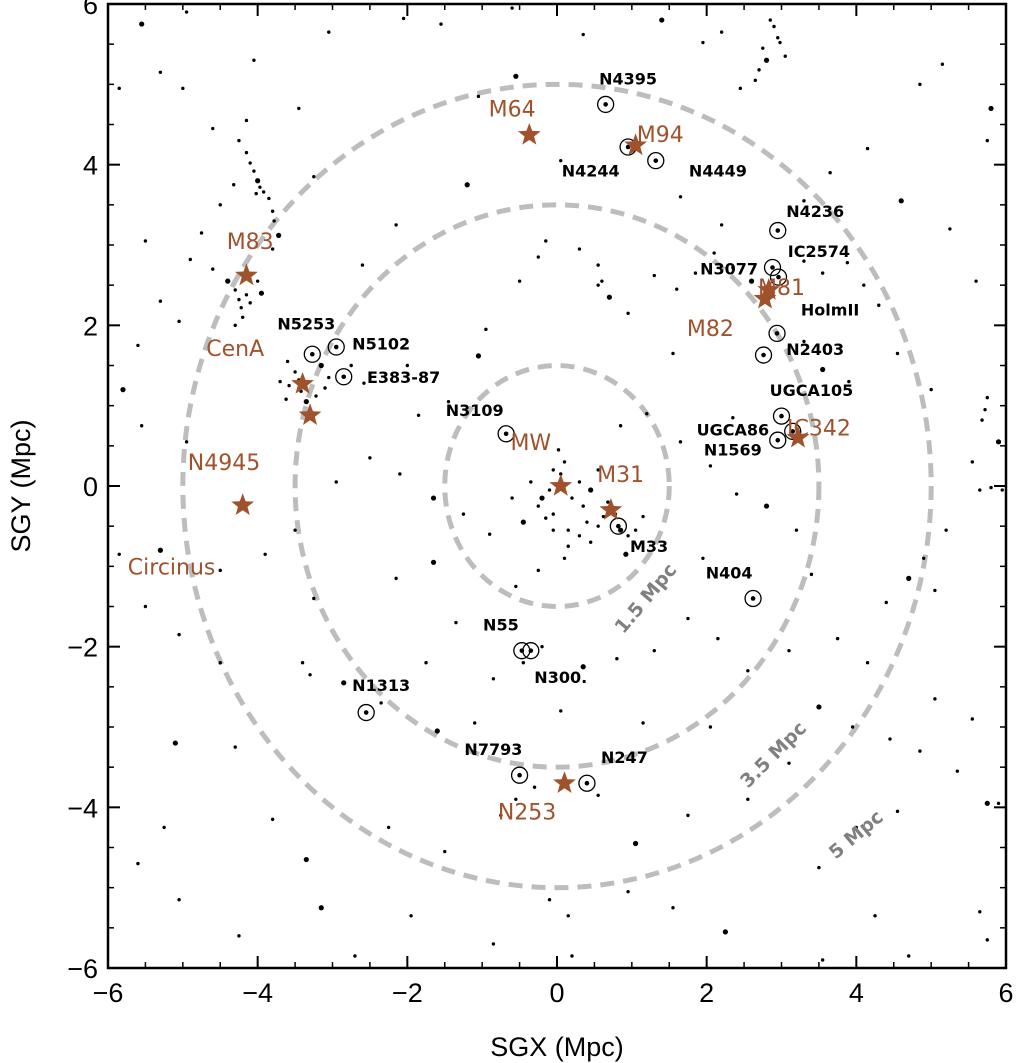 The height and width of the screenshot is (1063, 1020). What do you see at coordinates (224, 463) in the screenshot?
I see `major-galaxy-label: N4945` at bounding box center [224, 463].